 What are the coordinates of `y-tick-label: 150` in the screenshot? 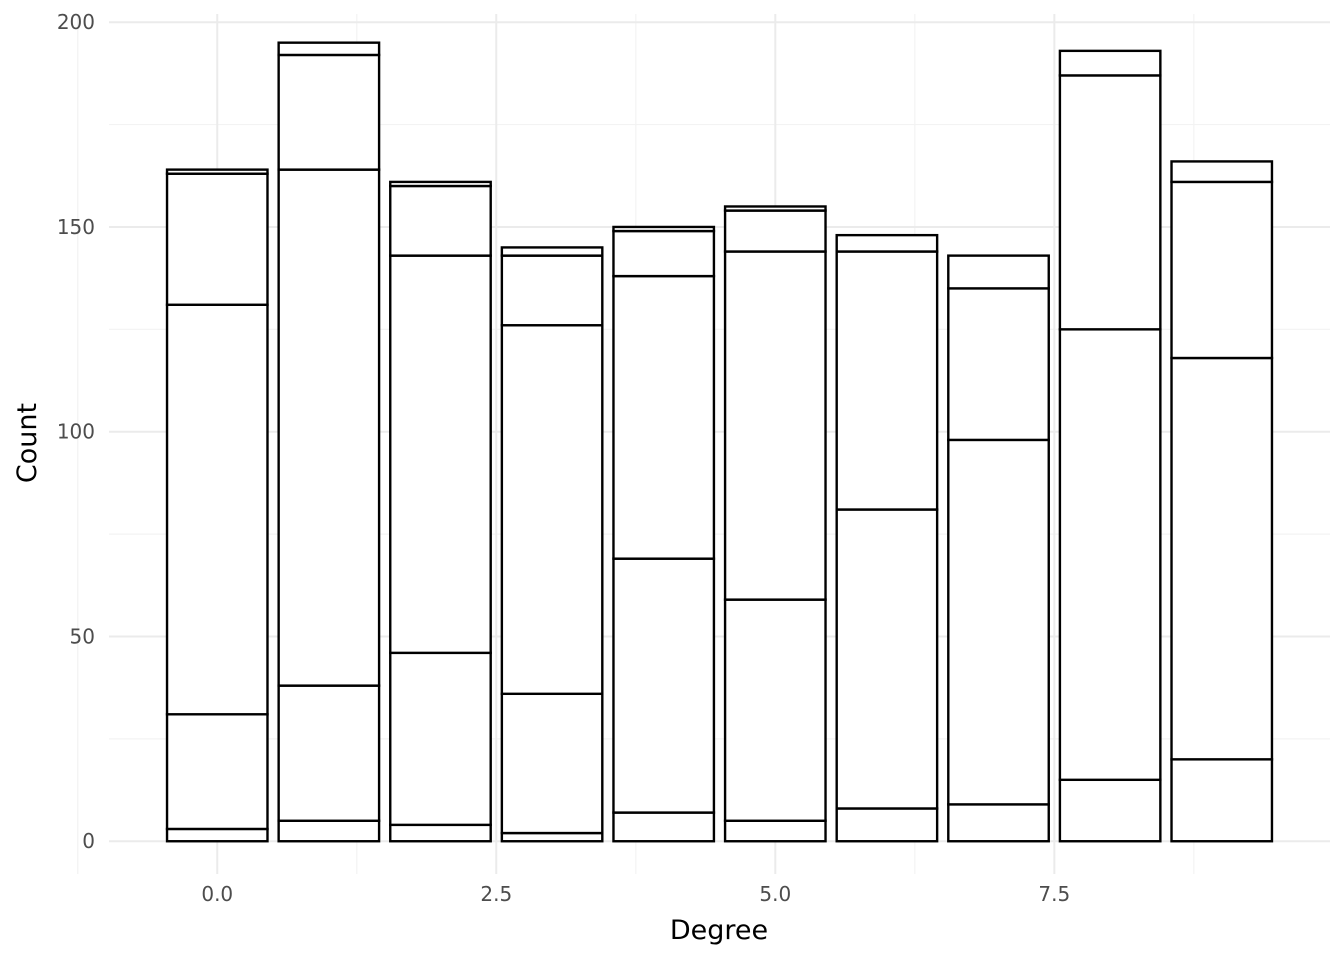 It's located at (76, 227).